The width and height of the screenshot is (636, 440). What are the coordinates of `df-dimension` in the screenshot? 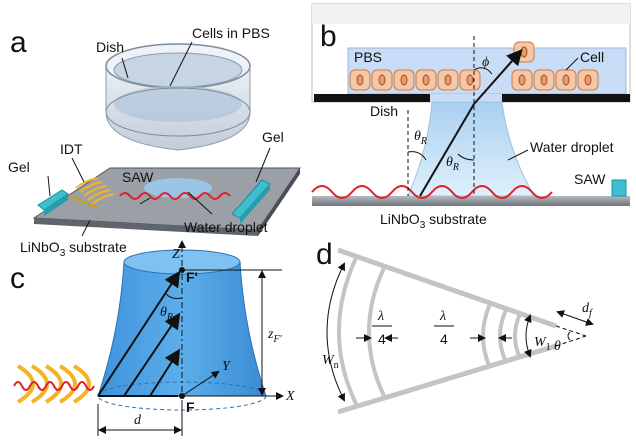 It's located at (575, 318).